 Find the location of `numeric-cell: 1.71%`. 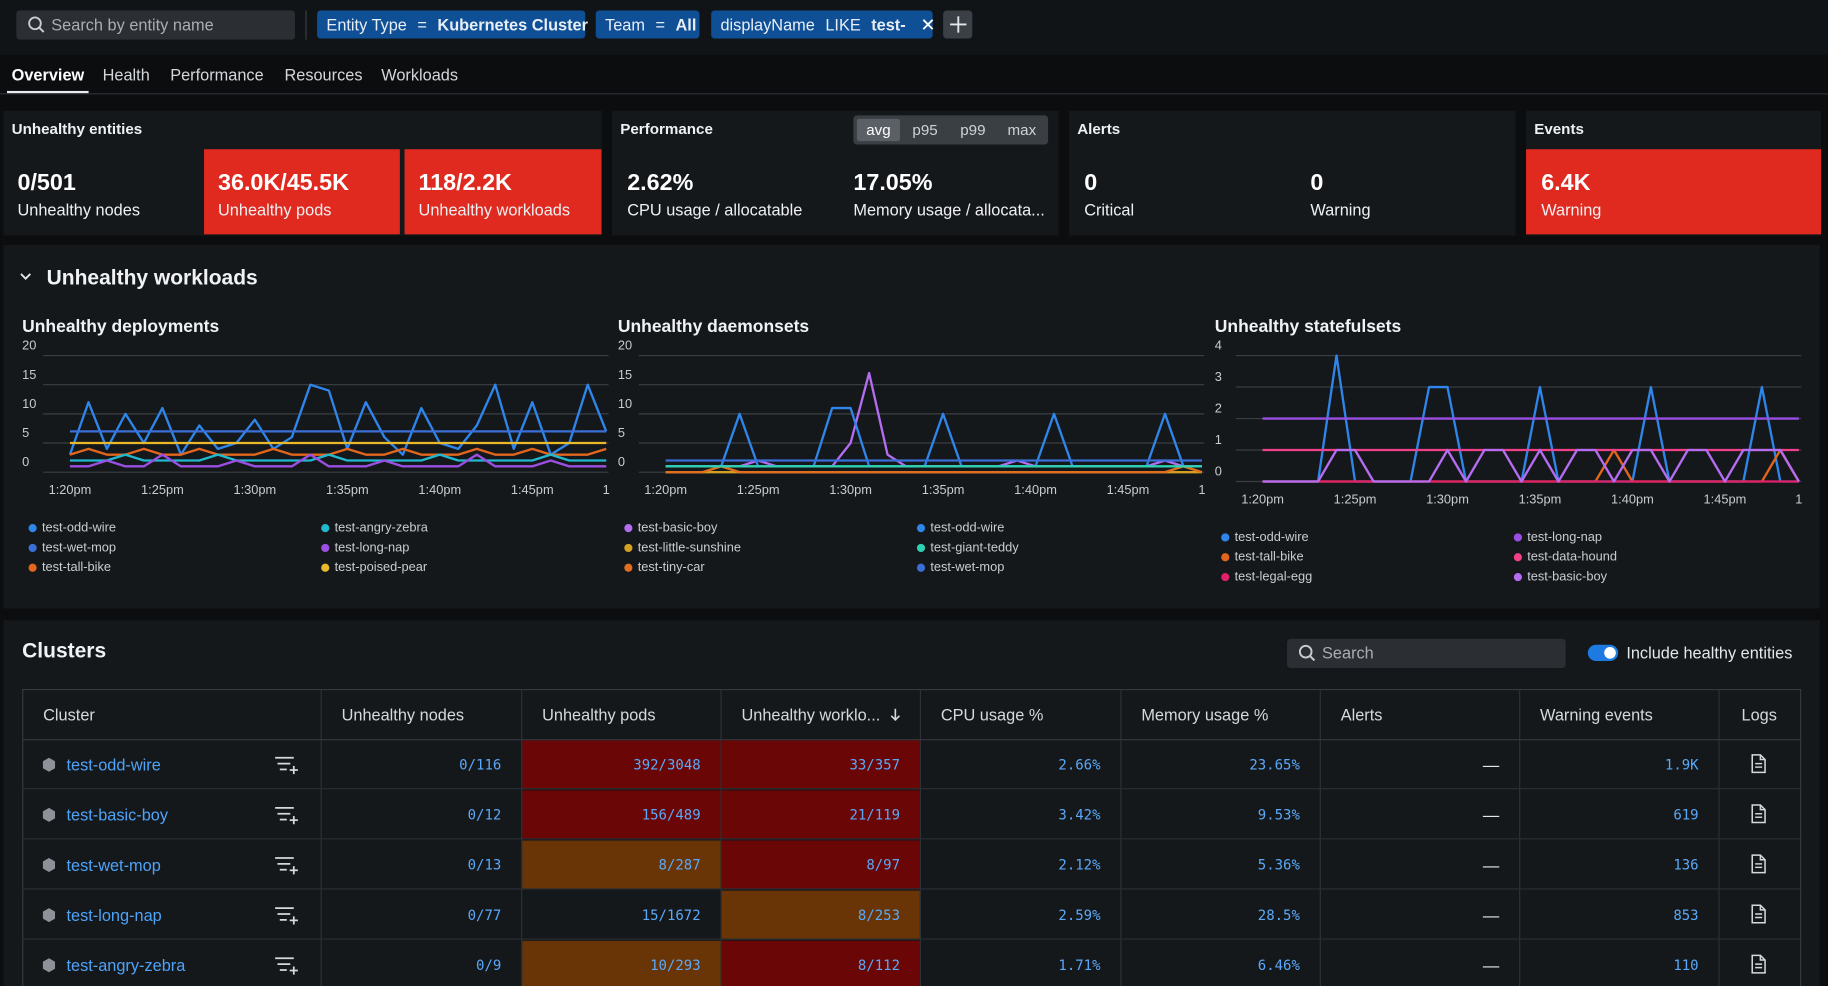

numeric-cell: 1.71% is located at coordinates (1079, 965).